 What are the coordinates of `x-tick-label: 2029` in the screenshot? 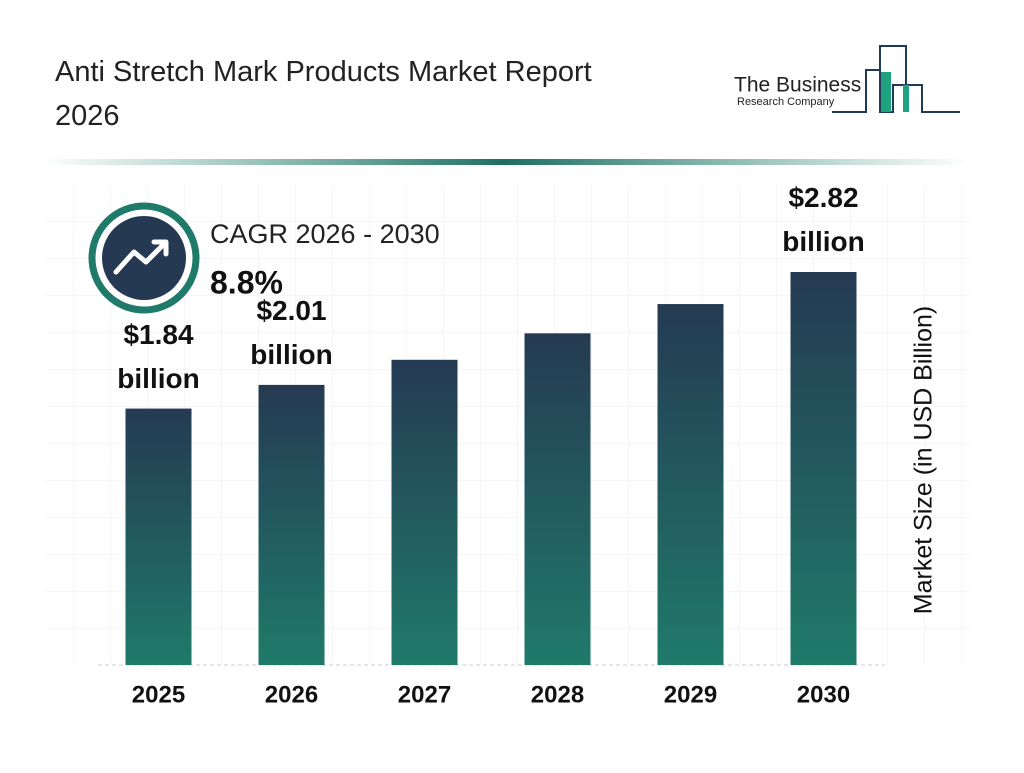 It's located at (690, 694).